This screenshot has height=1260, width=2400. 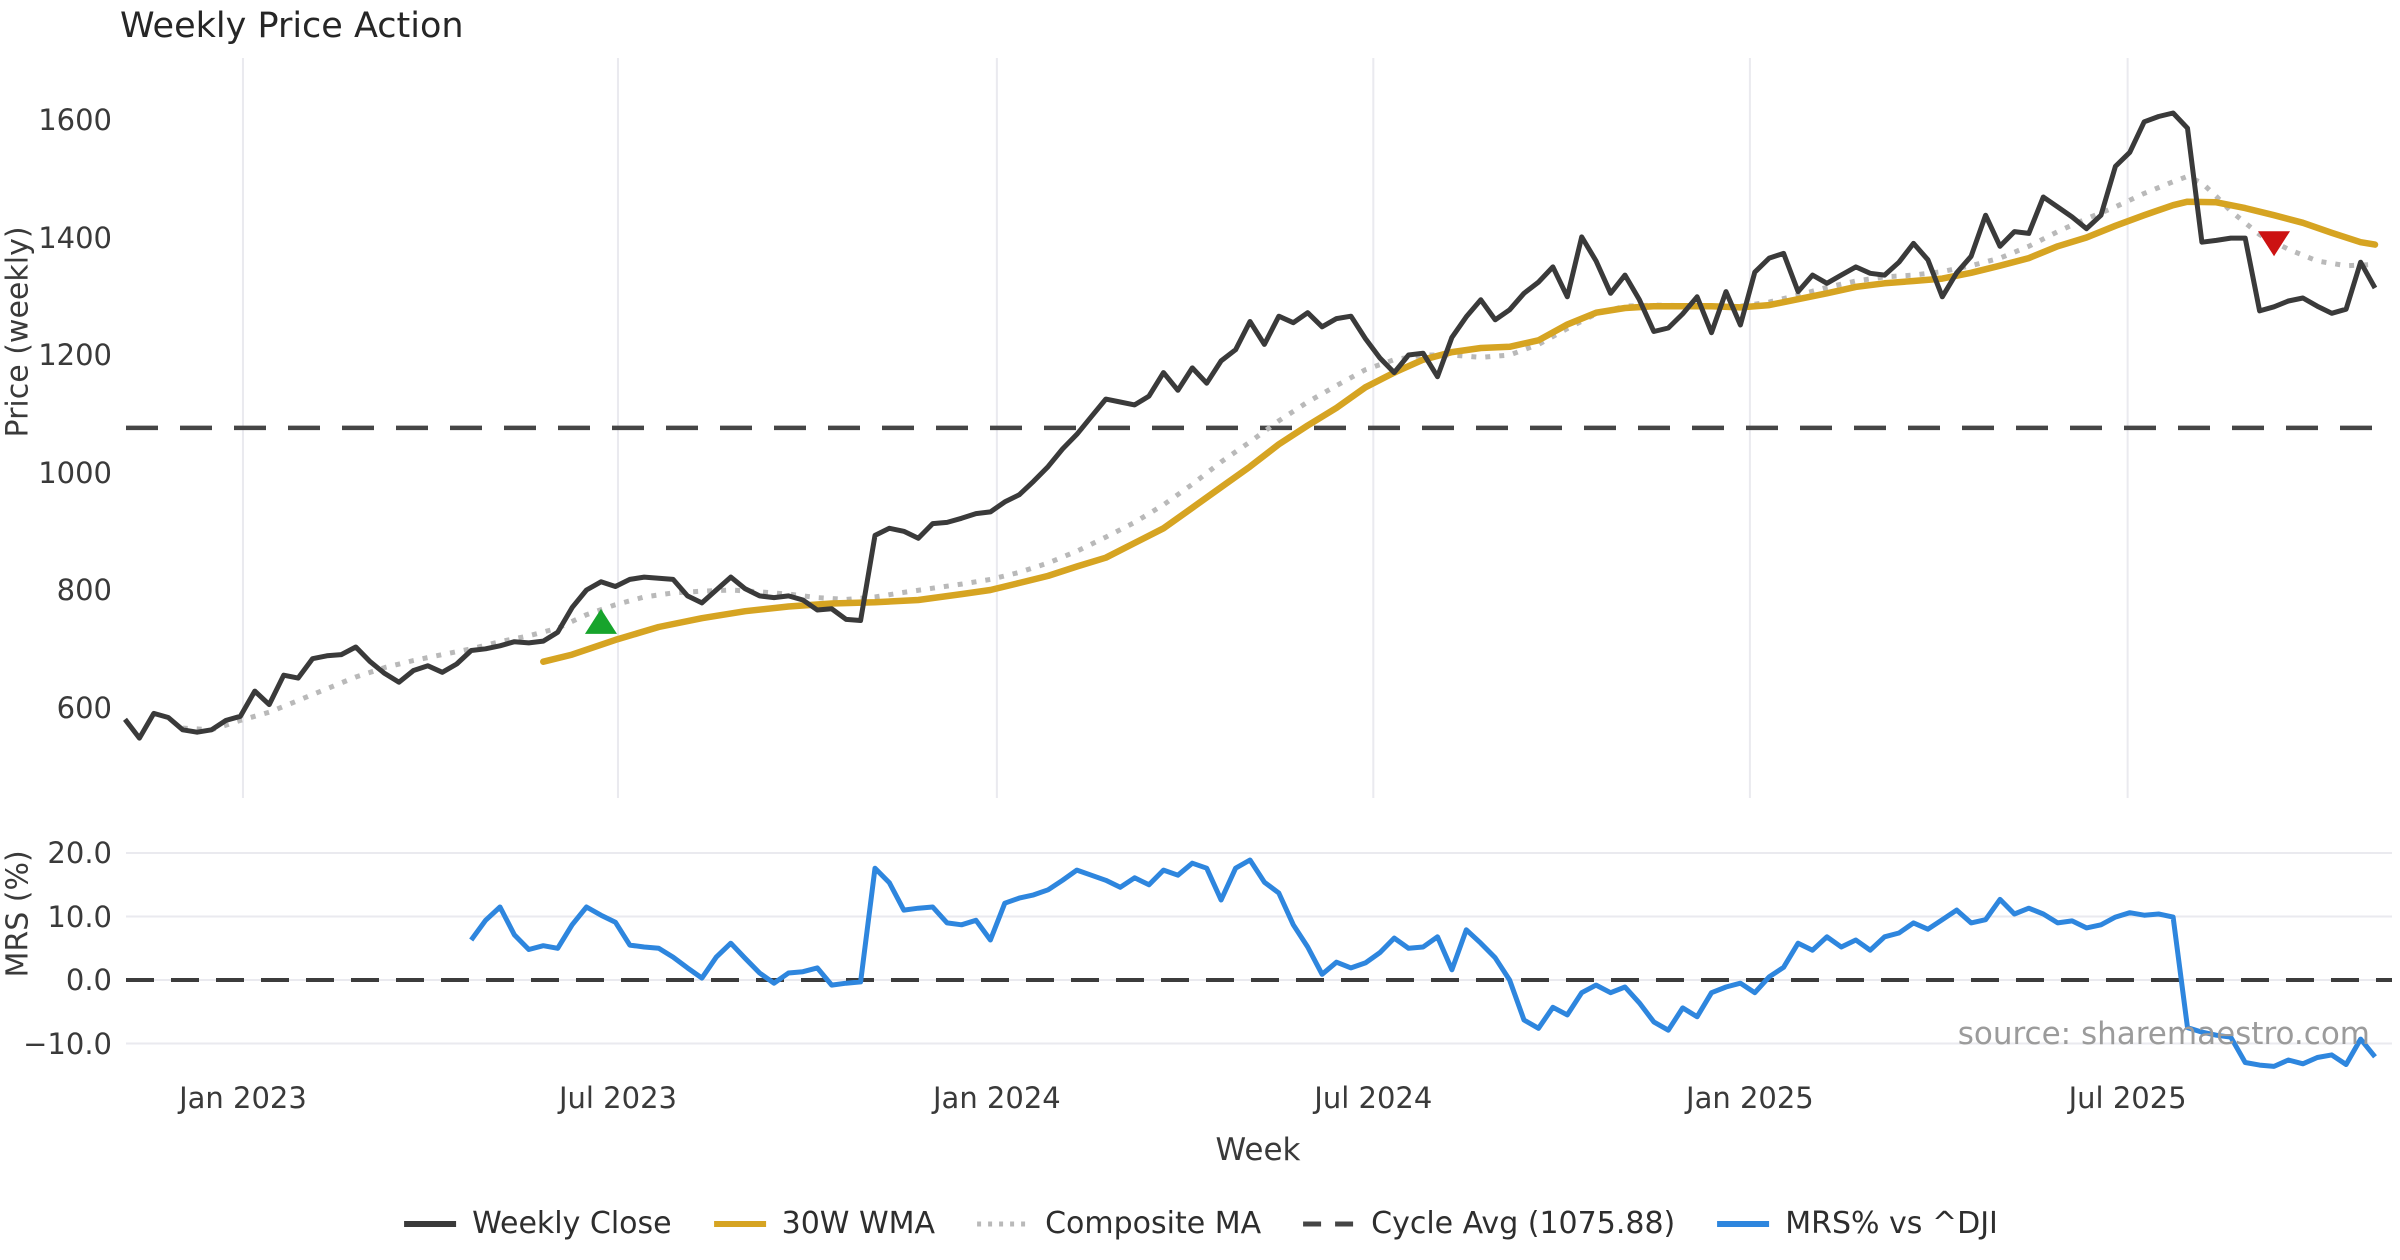 What do you see at coordinates (79, 916) in the screenshot?
I see `mrs-ytick-label: 10.0` at bounding box center [79, 916].